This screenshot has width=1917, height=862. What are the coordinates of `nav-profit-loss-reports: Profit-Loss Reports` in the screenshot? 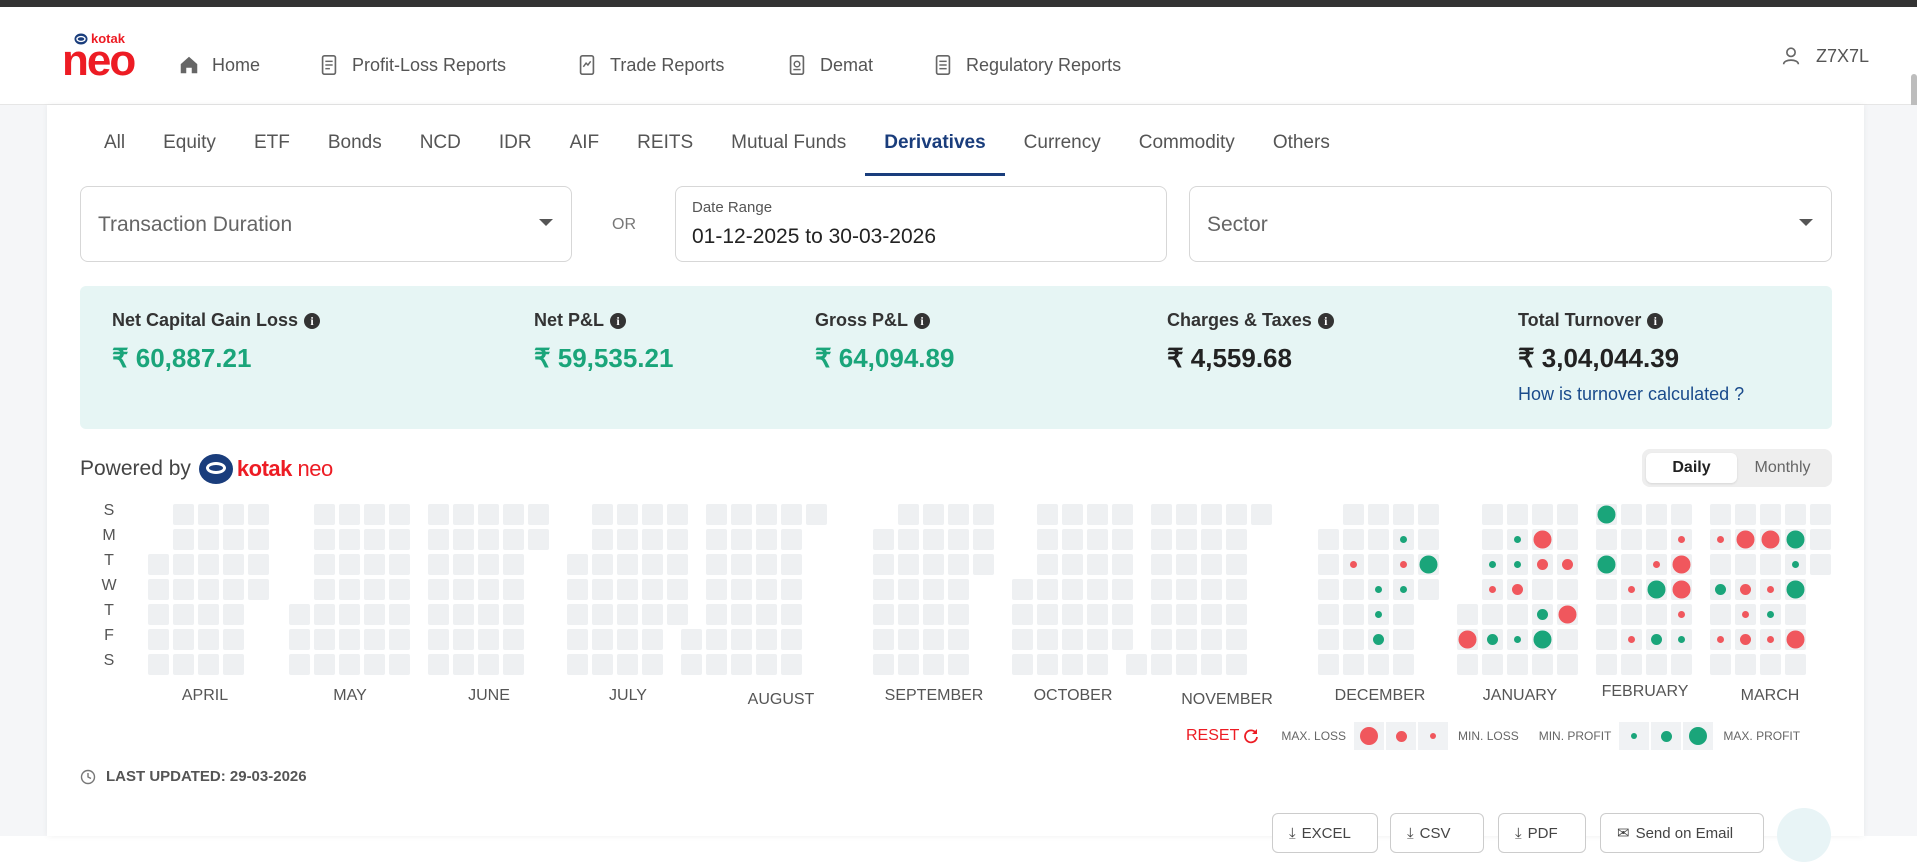 It's located at (412, 65).